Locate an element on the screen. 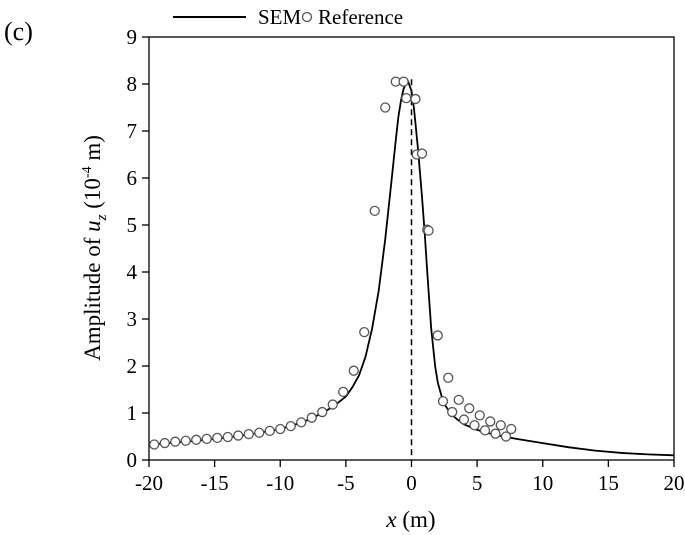  y-axis-label-unit-exp: -4 is located at coordinates (87, 172).